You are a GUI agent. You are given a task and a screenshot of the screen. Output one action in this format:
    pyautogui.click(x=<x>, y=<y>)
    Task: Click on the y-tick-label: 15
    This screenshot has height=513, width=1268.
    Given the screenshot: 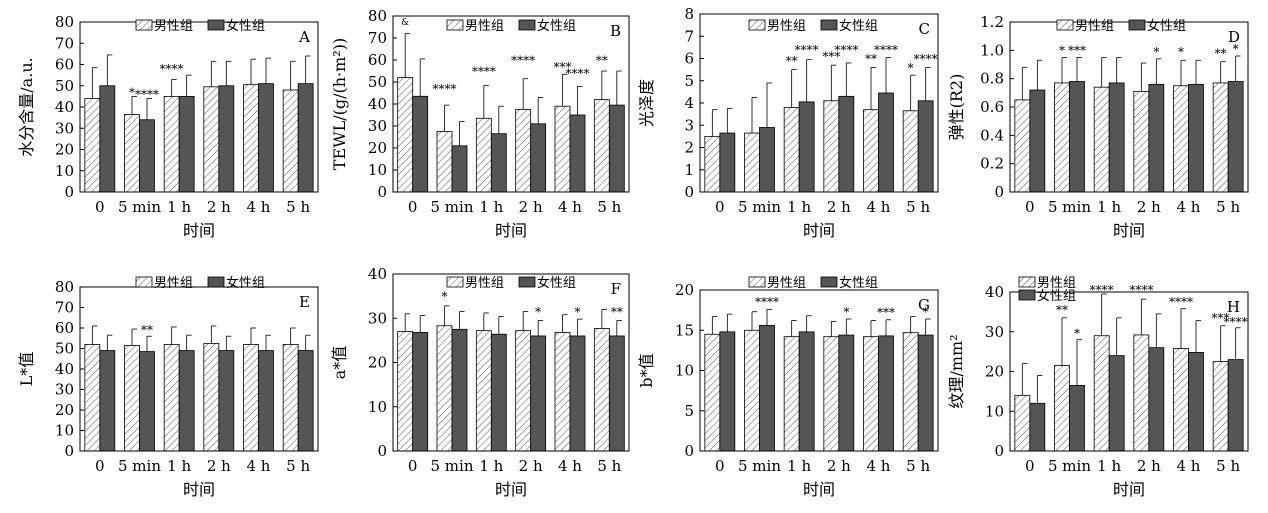 What is the action you would take?
    pyautogui.click(x=684, y=330)
    